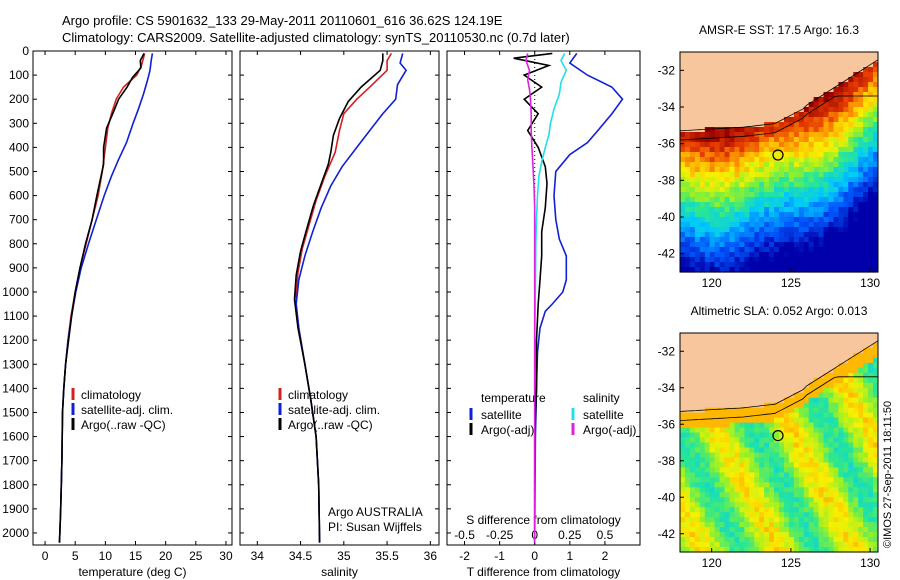  Describe the element at coordinates (431, 556) in the screenshot. I see `sal-xtick-label: 36` at that location.